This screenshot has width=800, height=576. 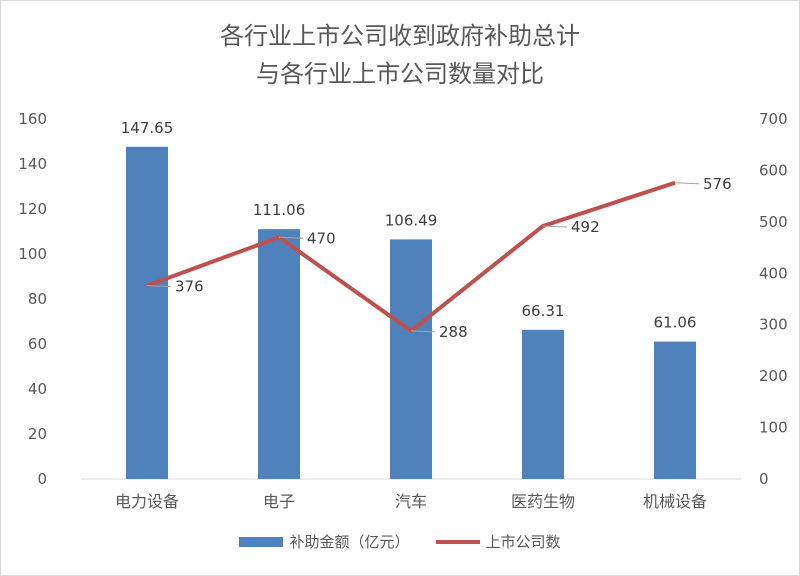 I want to click on line-data-label: 492, so click(x=585, y=227).